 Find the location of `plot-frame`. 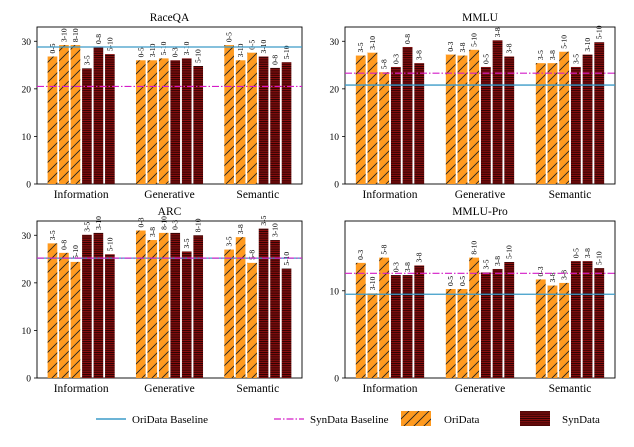

plot-frame is located at coordinates (169, 299).